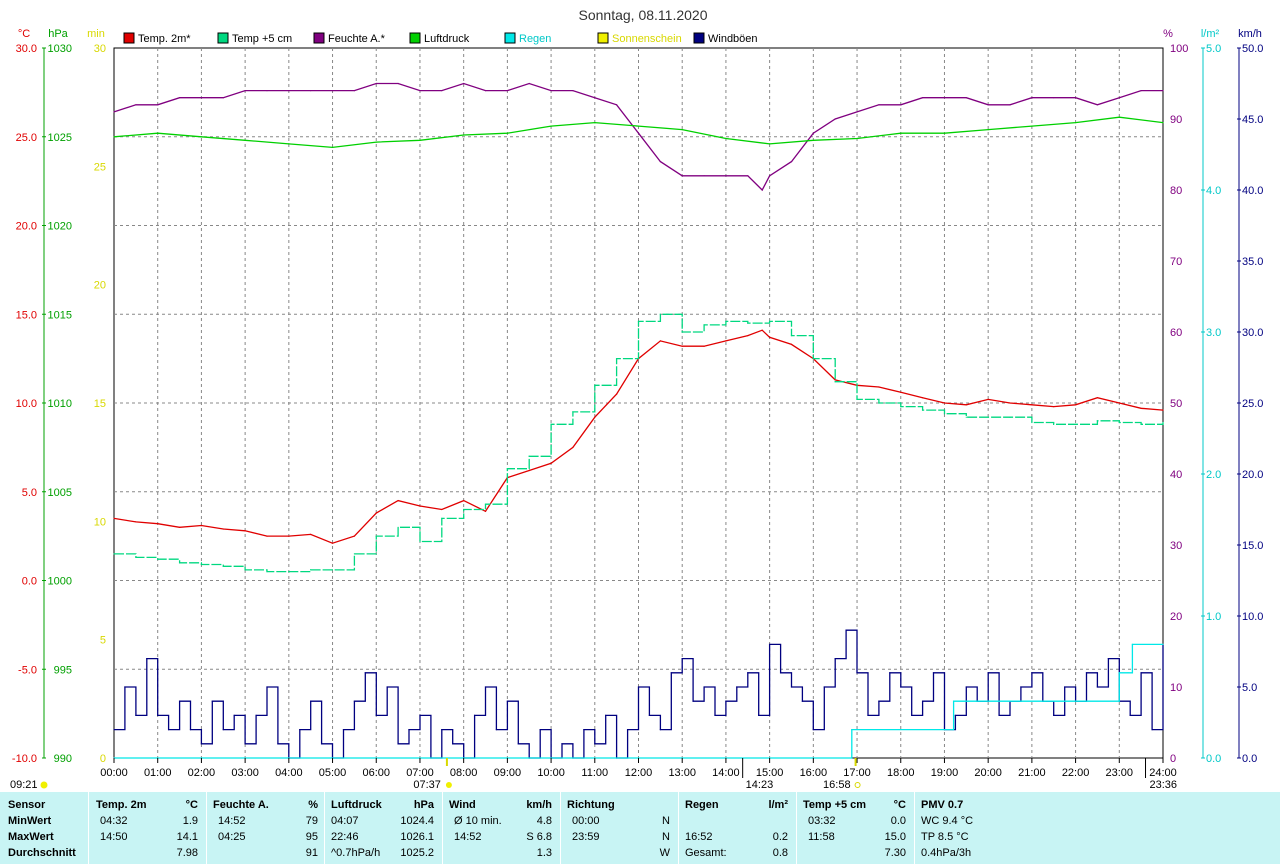  I want to click on wind-tick-label: 45.0, so click(1252, 120).